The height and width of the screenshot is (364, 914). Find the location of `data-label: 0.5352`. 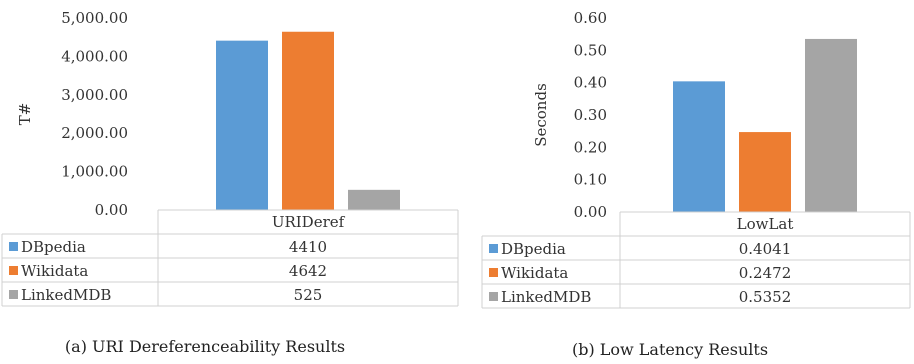

data-label: 0.5352 is located at coordinates (765, 297).